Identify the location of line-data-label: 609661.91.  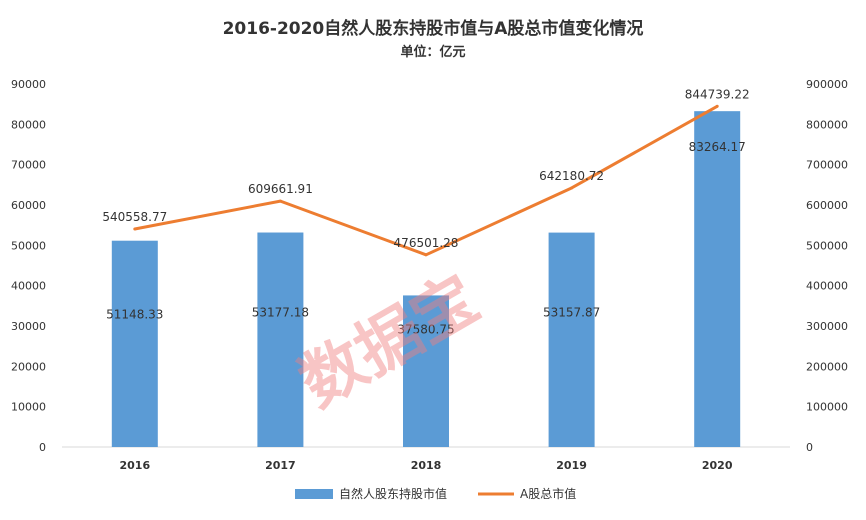
(280, 189).